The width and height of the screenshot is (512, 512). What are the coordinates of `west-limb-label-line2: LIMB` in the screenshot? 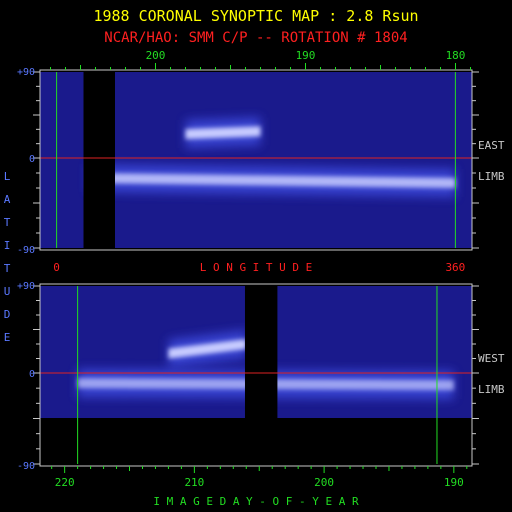 It's located at (491, 389).